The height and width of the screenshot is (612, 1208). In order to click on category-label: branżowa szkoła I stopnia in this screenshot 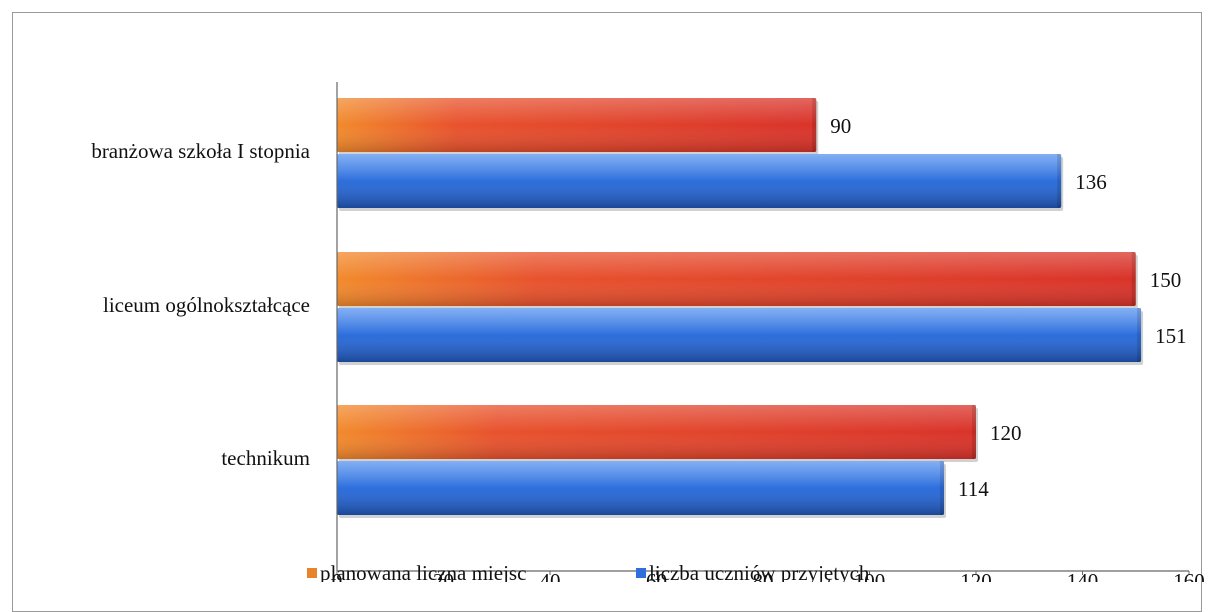, I will do `click(200, 151)`.